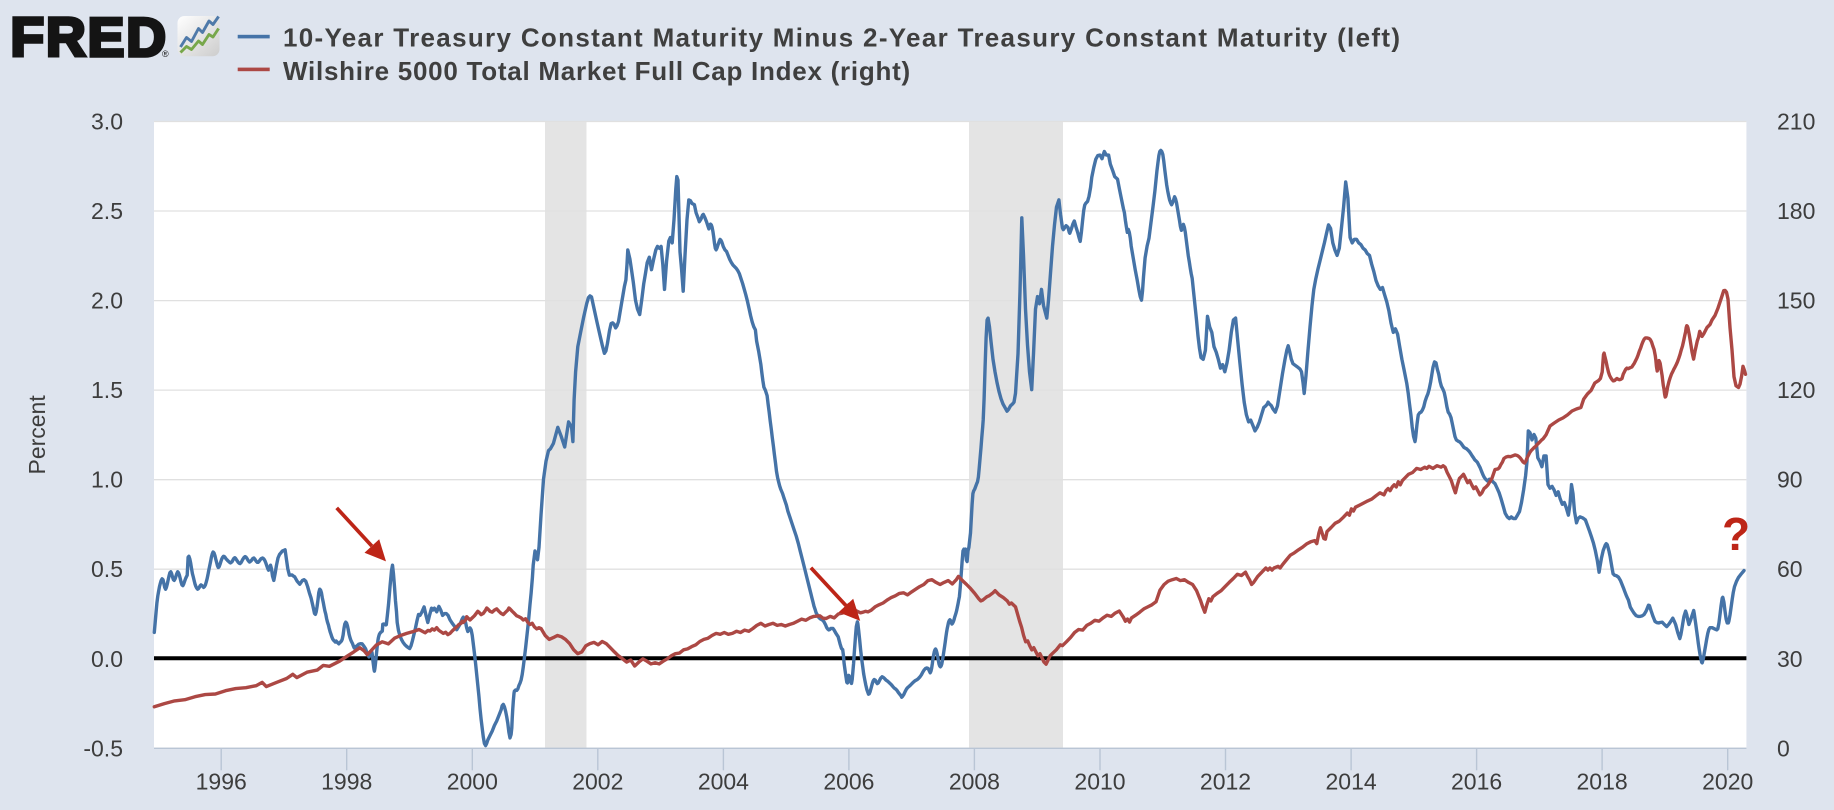 The height and width of the screenshot is (810, 1834). Describe the element at coordinates (723, 782) in the screenshot. I see `svg-text: 2004` at that location.